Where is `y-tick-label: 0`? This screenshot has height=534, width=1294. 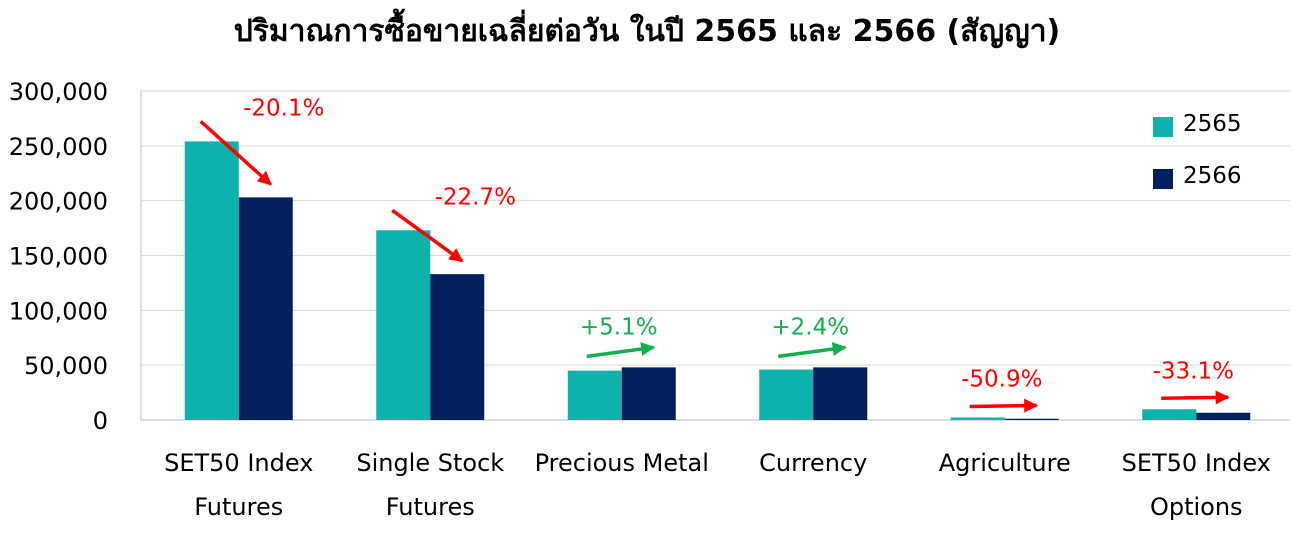 y-tick-label: 0 is located at coordinates (100, 421).